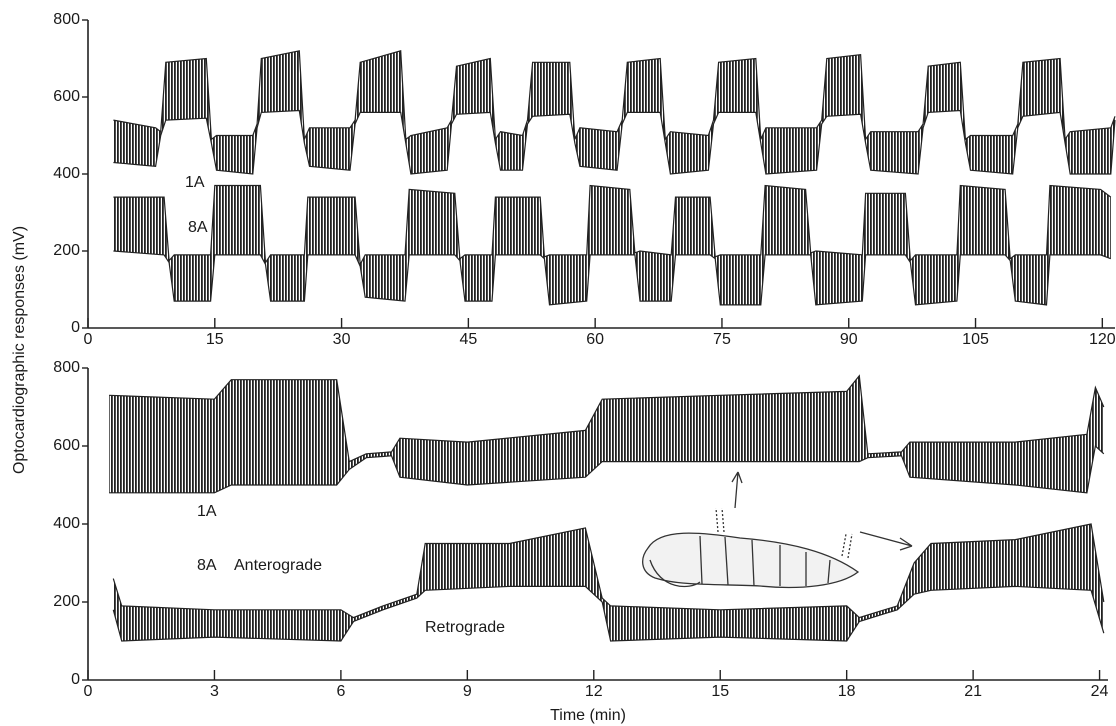 The width and height of the screenshot is (1116, 726). Describe the element at coordinates (214, 691) in the screenshot. I see `x-tick-label: 3` at that location.